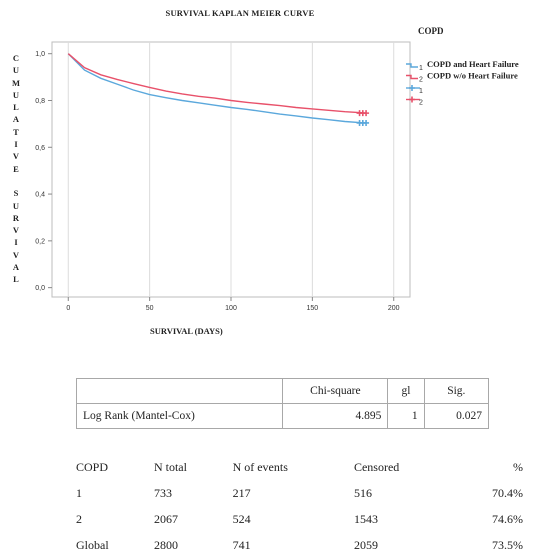  I want to click on summary-cell: 2067, so click(165, 518).